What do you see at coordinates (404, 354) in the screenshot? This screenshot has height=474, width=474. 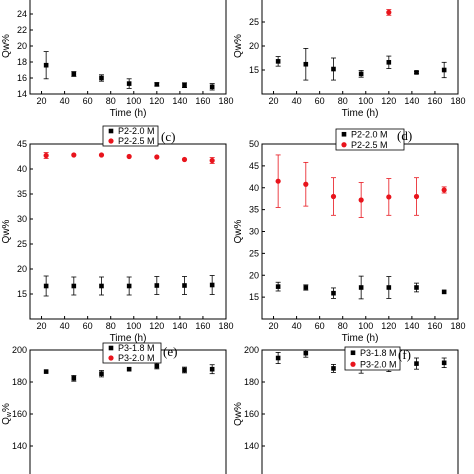 I see `panel-label: (f)` at bounding box center [404, 354].